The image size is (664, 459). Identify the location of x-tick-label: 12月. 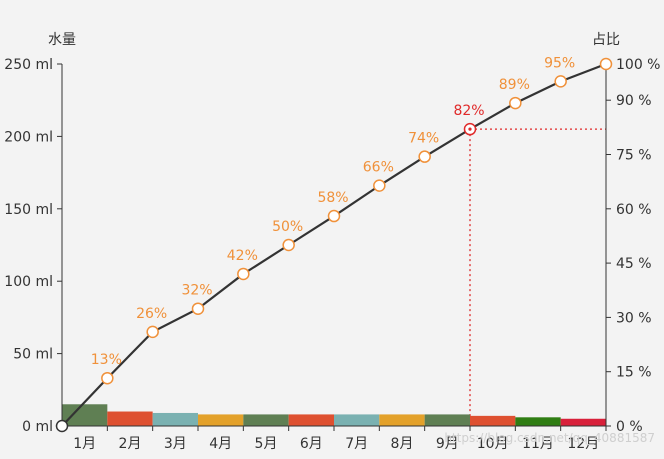
(583, 444).